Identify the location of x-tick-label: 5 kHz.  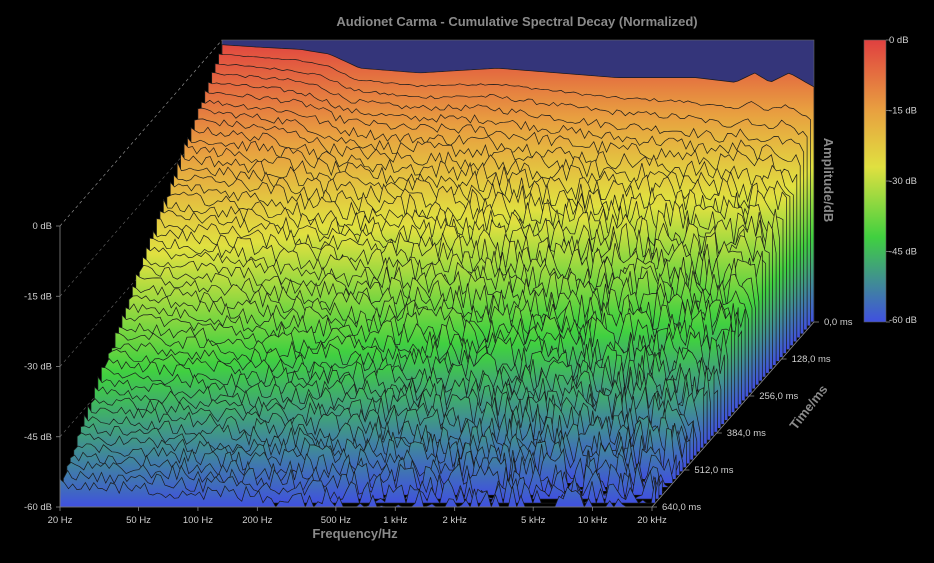
(533, 520).